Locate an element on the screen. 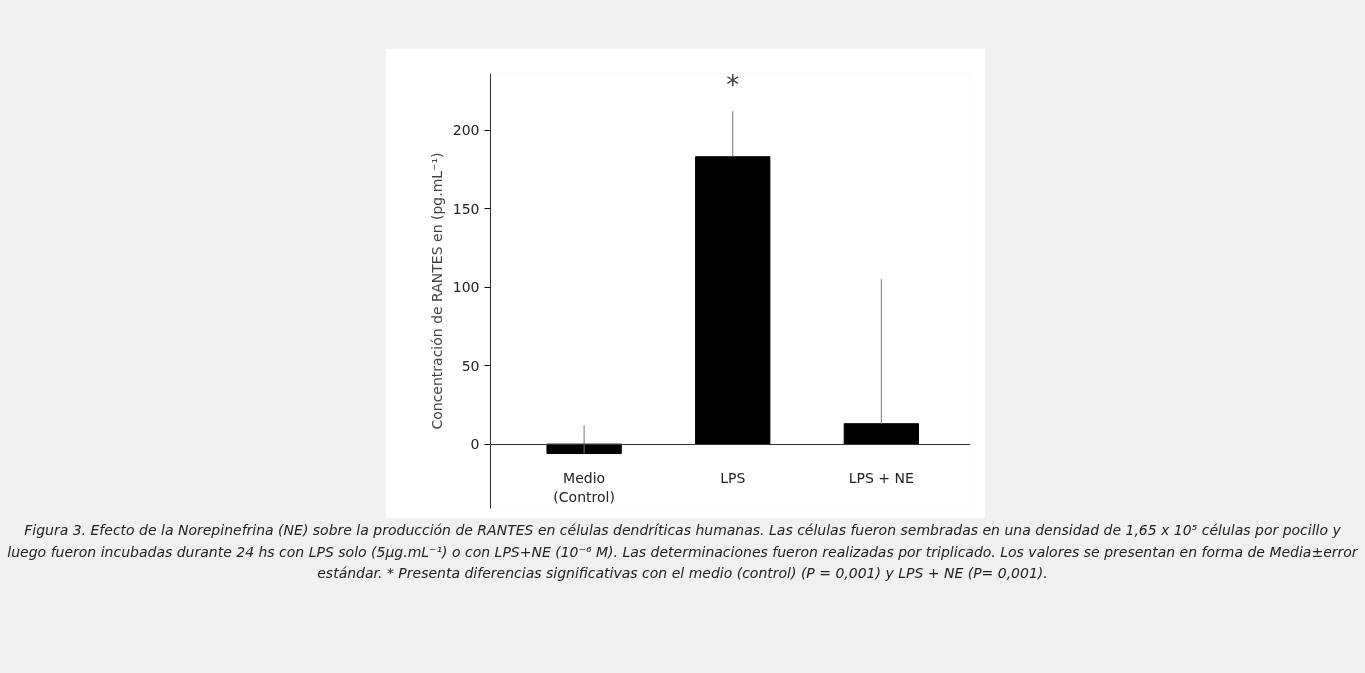  annotation: * is located at coordinates (733, 85).